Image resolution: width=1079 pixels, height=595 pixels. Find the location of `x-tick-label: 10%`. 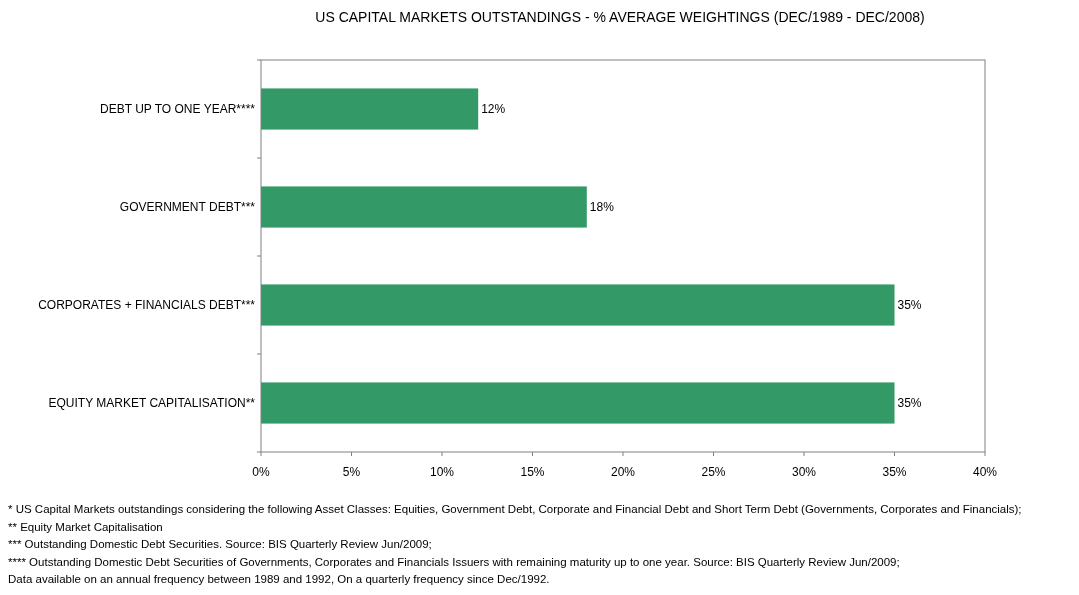

x-tick-label: 10% is located at coordinates (442, 472).